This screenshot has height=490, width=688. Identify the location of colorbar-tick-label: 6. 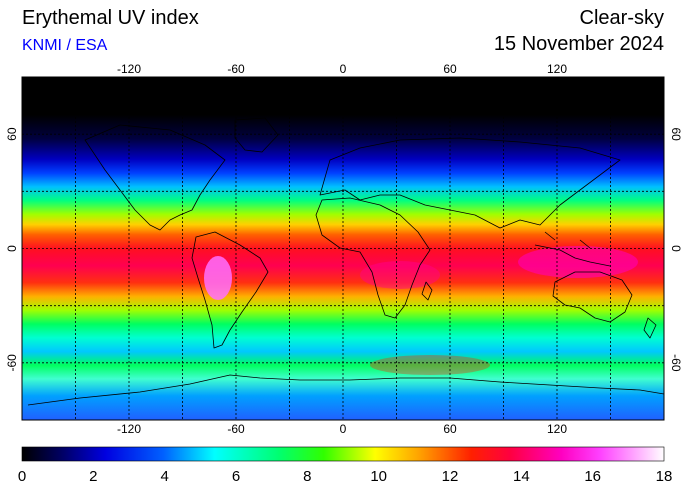
(236, 476).